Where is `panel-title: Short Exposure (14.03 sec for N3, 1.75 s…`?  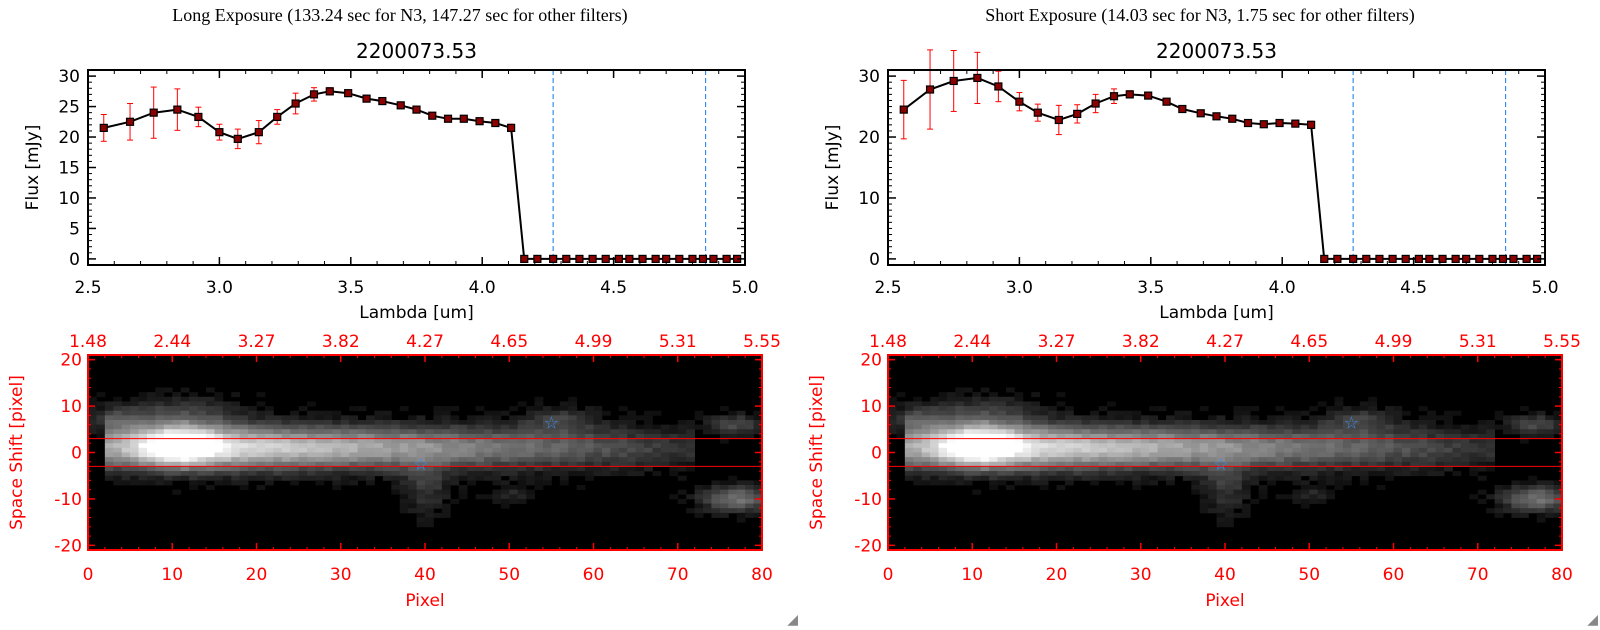 panel-title: Short Exposure (14.03 sec for N3, 1.75 s… is located at coordinates (1200, 15).